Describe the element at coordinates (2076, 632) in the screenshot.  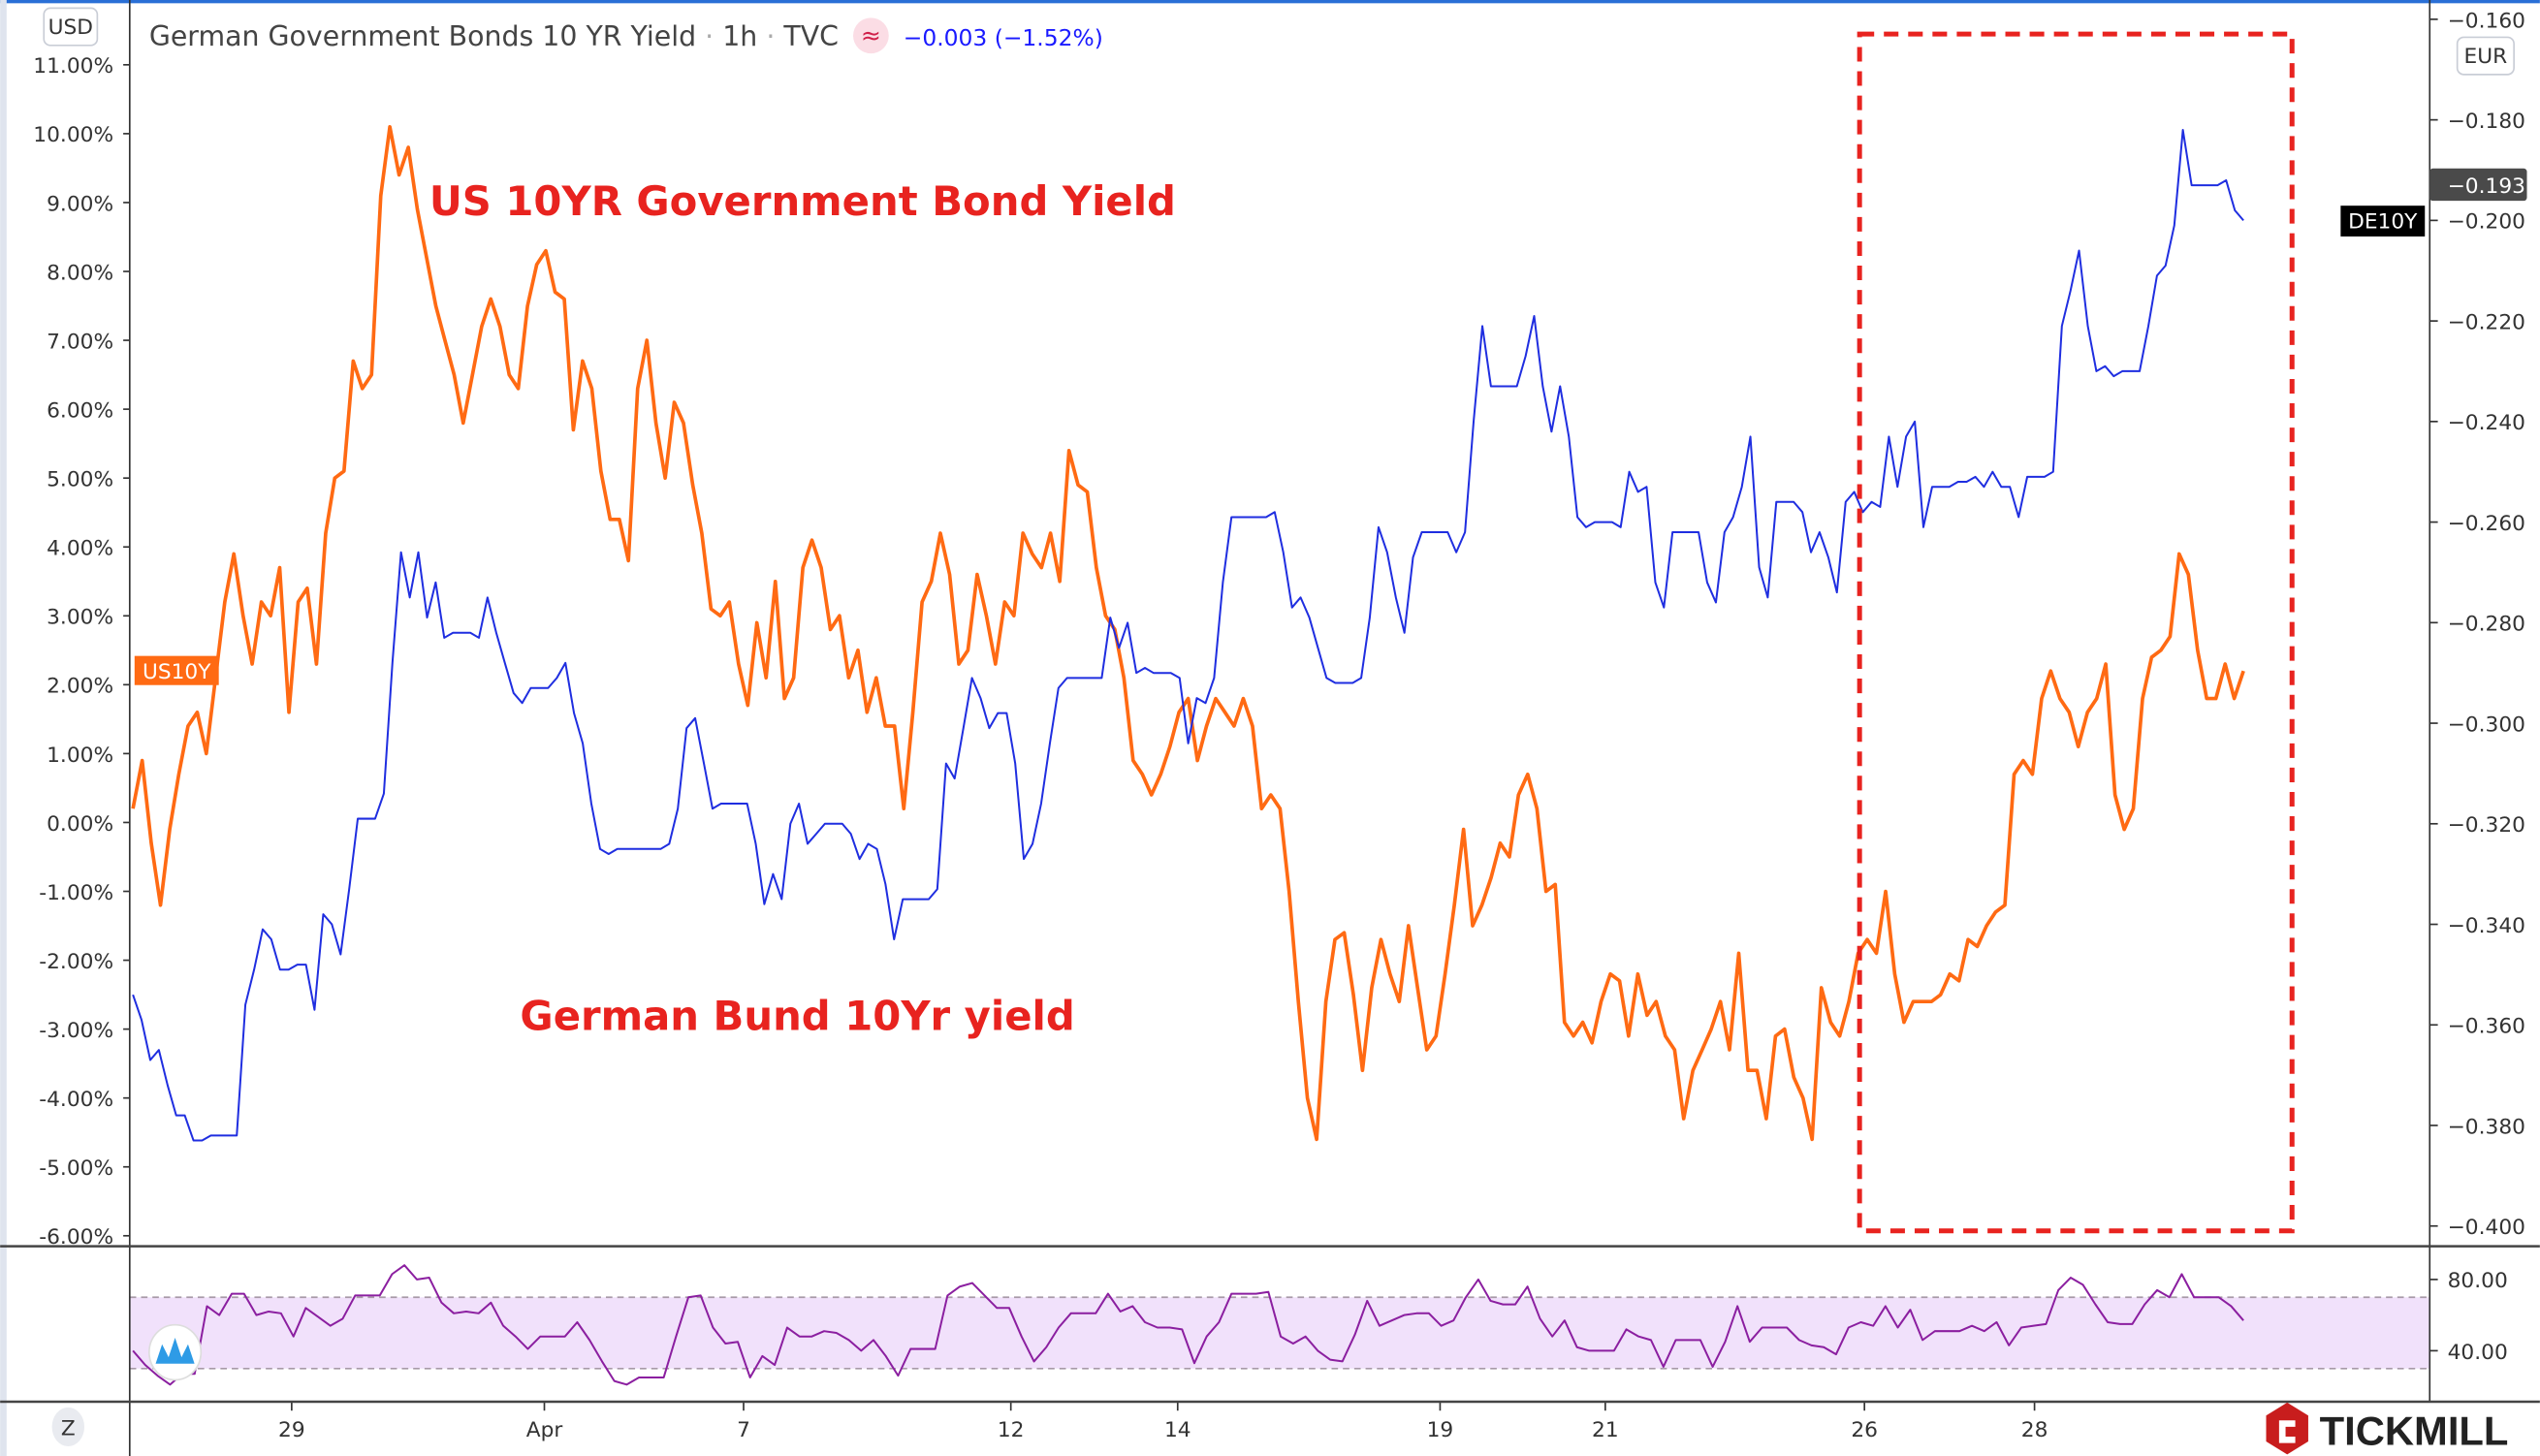
I see `highlight-box` at that location.